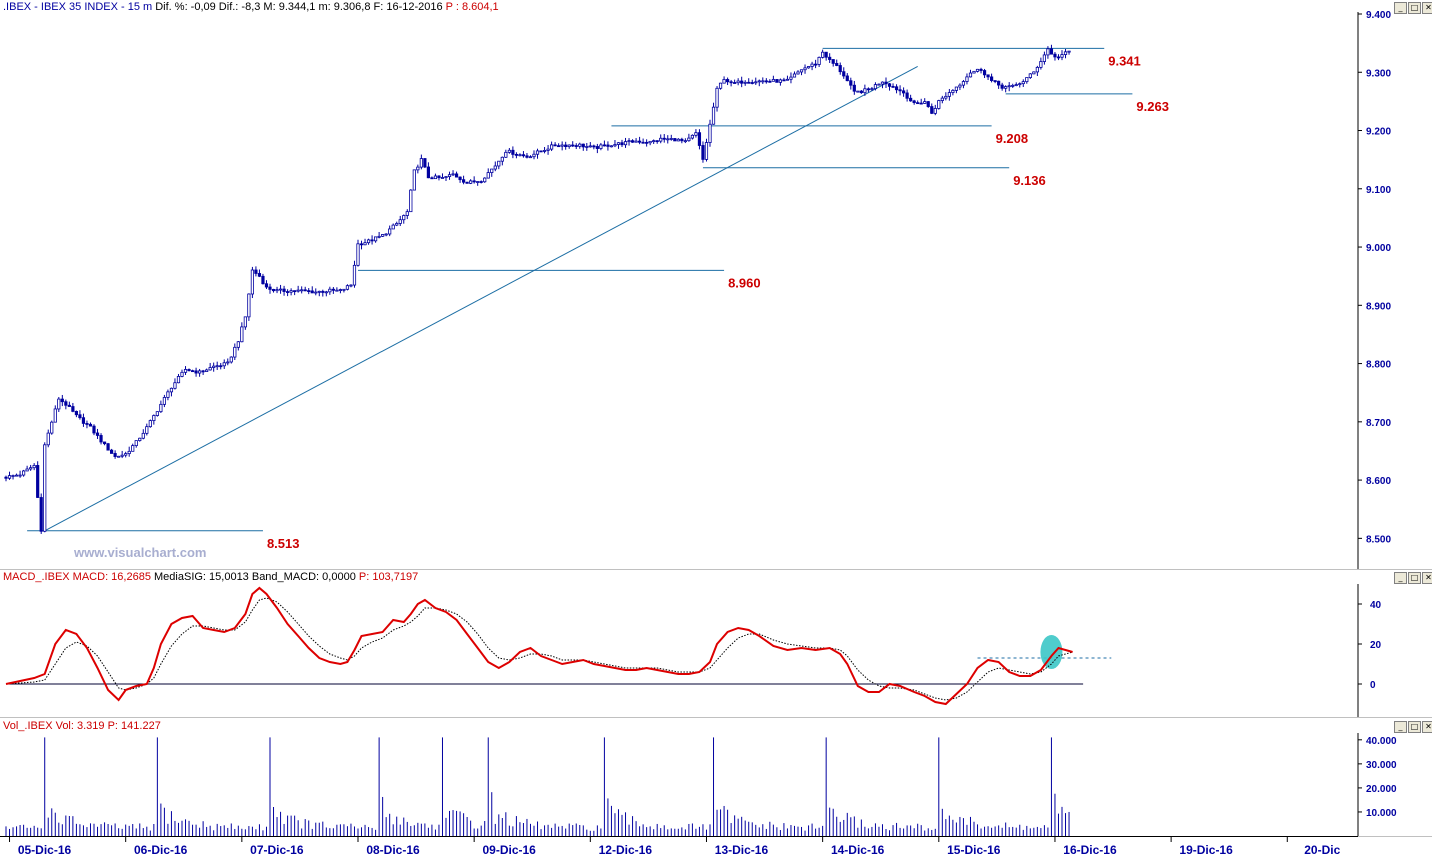 The height and width of the screenshot is (857, 1432). I want to click on price-tick-label: 9.100, so click(1378, 190).